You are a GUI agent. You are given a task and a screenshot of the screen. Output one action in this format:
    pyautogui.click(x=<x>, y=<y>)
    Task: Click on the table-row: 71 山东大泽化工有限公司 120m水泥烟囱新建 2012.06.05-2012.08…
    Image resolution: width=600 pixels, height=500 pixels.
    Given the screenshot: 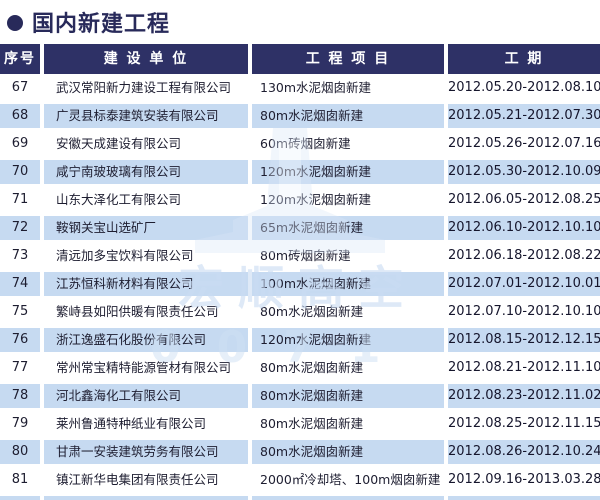 What is the action you would take?
    pyautogui.click(x=300, y=200)
    